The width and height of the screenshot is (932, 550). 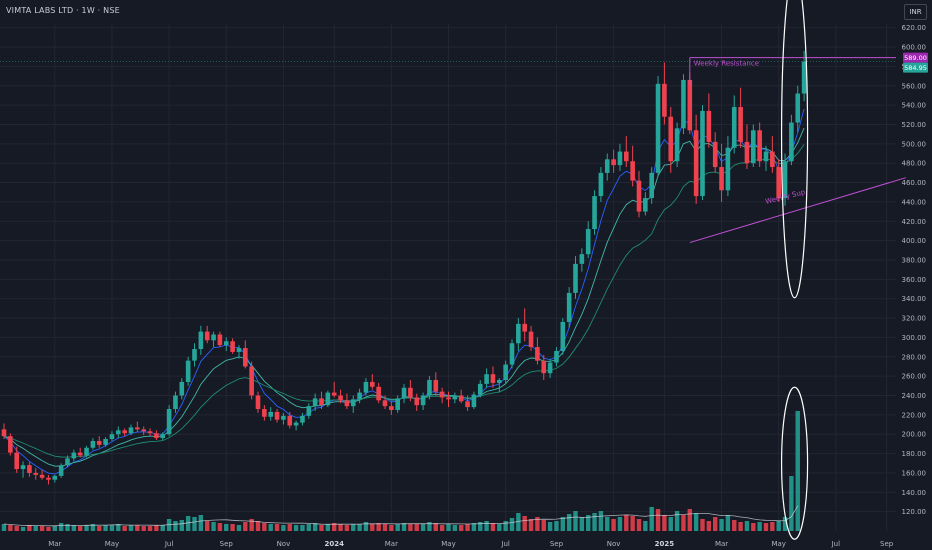 What do you see at coordinates (227, 544) in the screenshot?
I see `time-tick-label: Sep` at bounding box center [227, 544].